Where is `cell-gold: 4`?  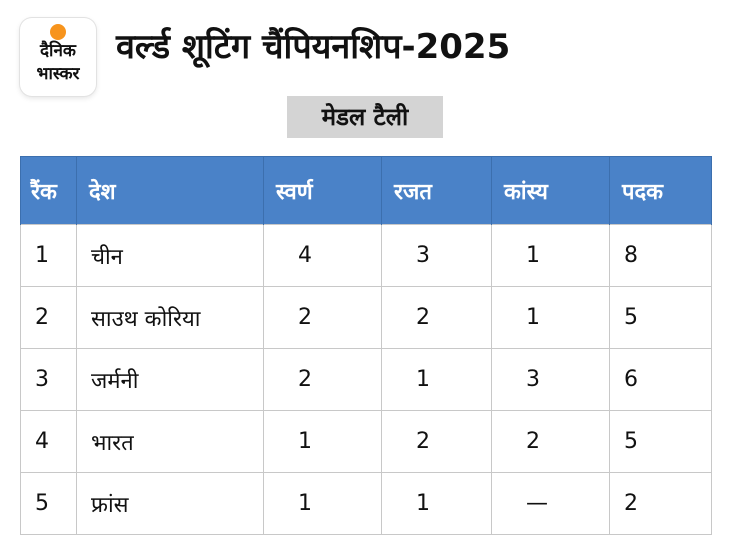 cell-gold: 4 is located at coordinates (322, 255).